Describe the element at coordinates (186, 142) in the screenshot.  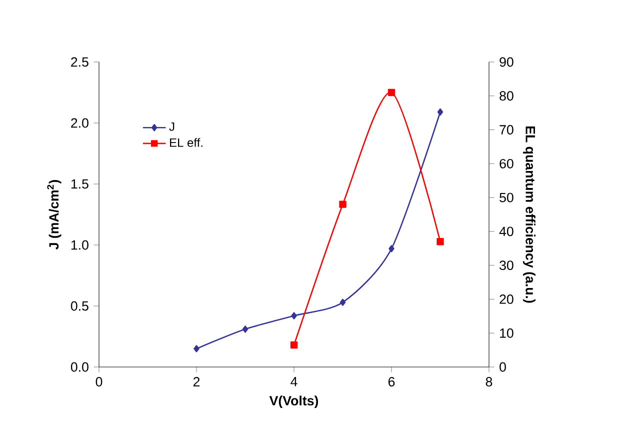
I see `legend-label: EL eff.` at that location.